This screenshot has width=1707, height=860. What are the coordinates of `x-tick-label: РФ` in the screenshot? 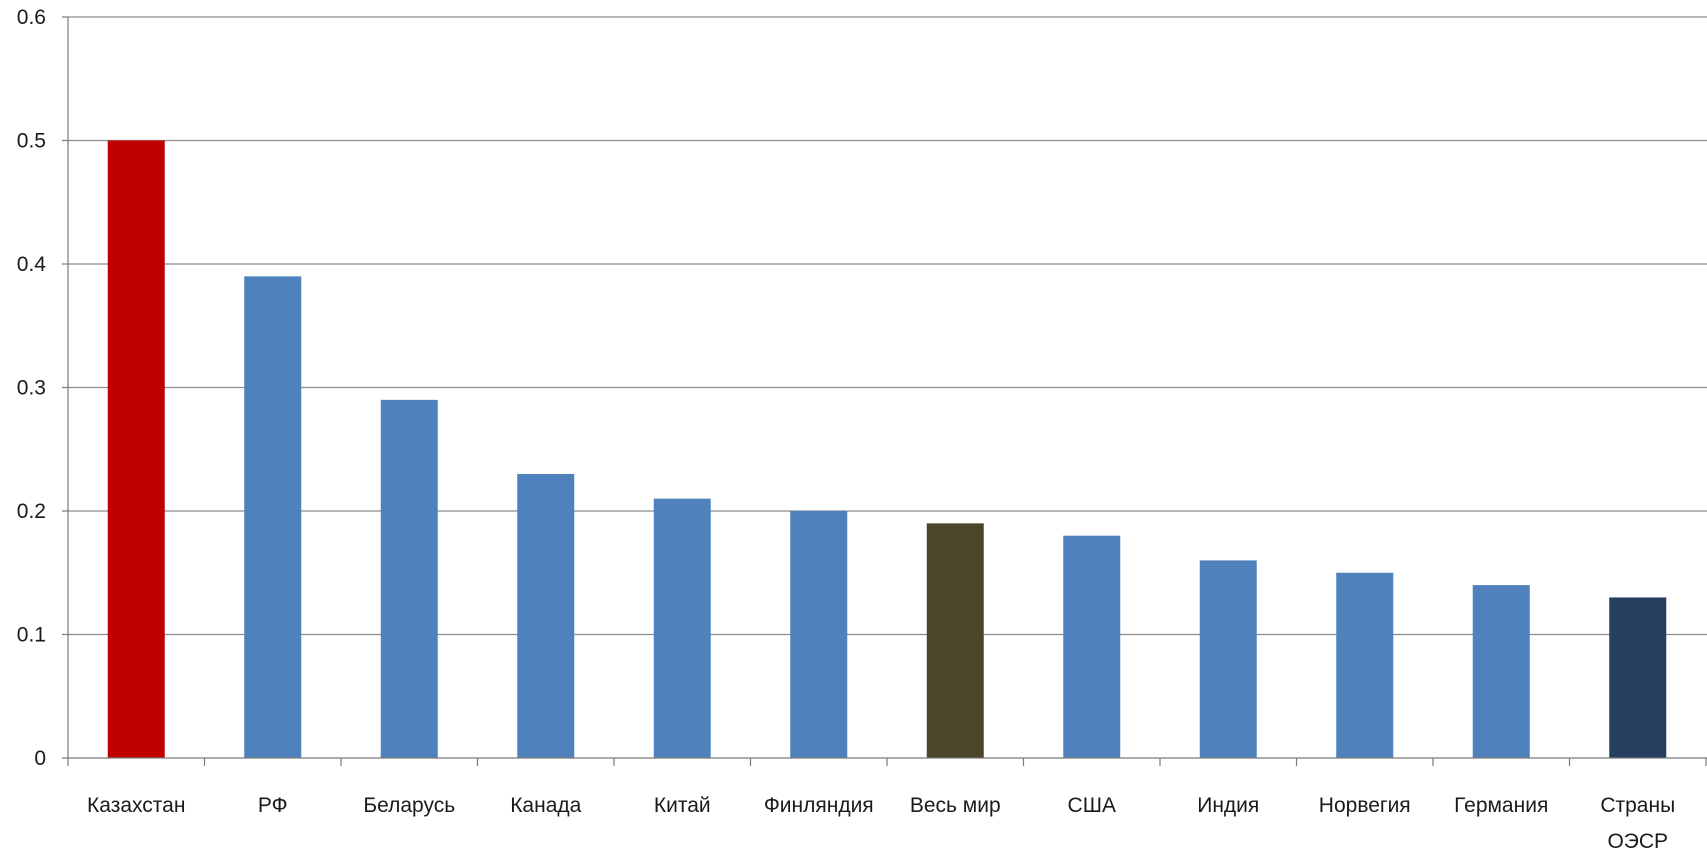 It's located at (273, 805).